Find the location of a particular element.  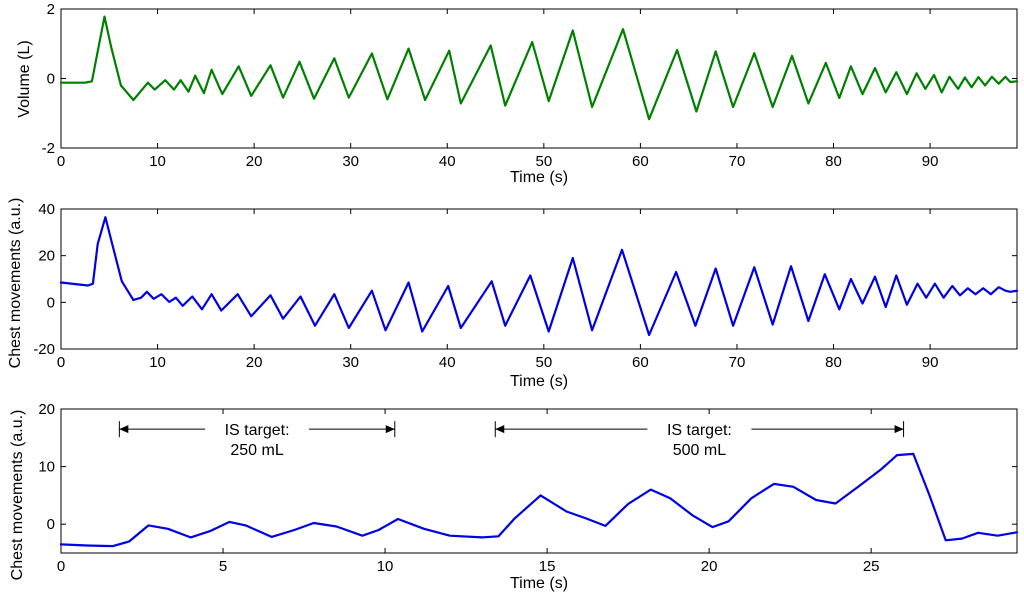

volume-panel-xlabel: Time (s) is located at coordinates (539, 177).